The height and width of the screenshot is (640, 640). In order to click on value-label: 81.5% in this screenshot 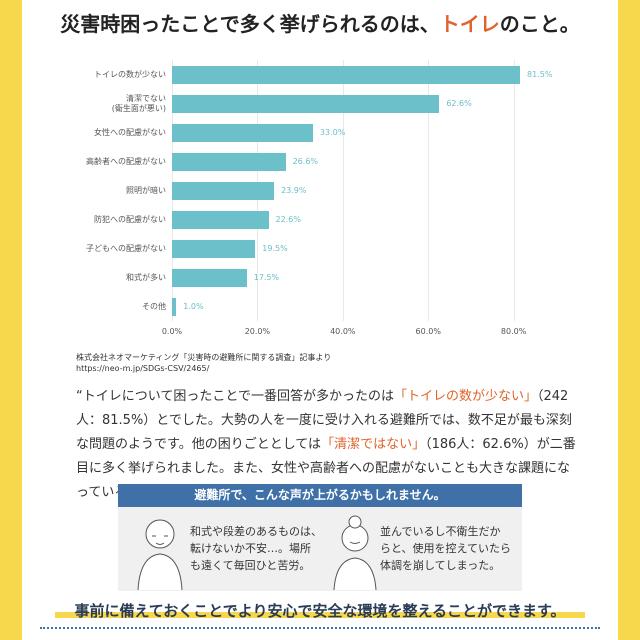, I will do `click(540, 74)`.